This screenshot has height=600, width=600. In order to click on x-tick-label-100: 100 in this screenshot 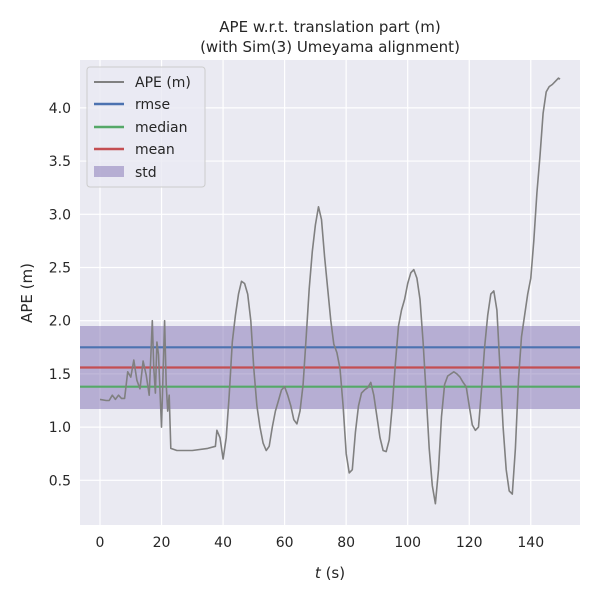, I will do `click(407, 543)`.